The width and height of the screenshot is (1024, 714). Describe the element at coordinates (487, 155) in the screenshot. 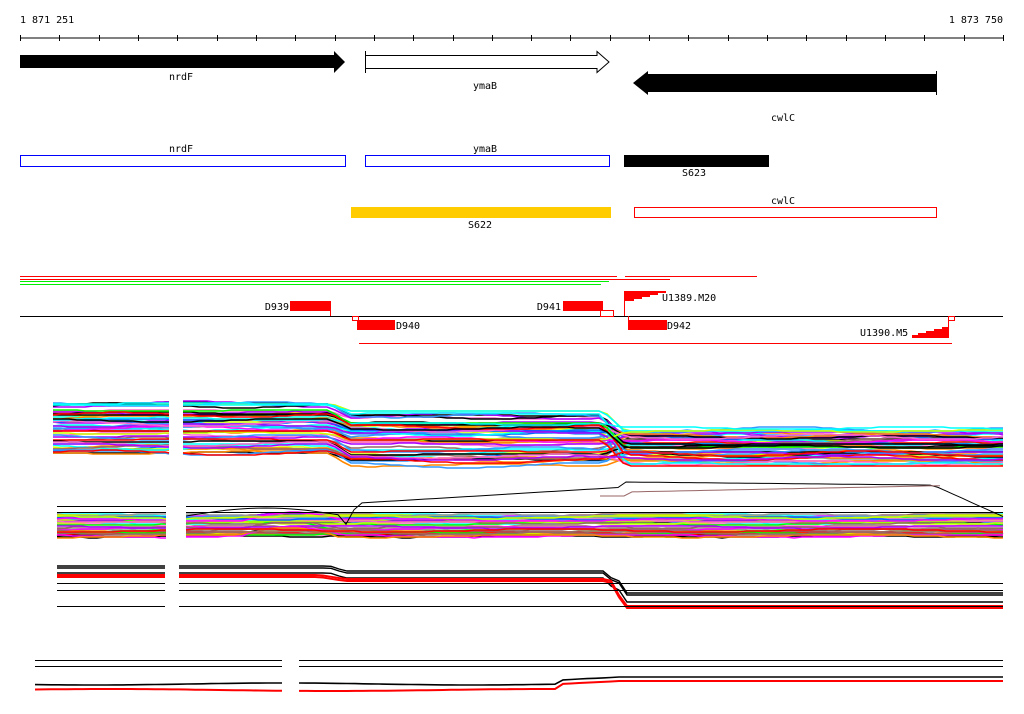

I see `annotation-ymaB: ymaB` at that location.